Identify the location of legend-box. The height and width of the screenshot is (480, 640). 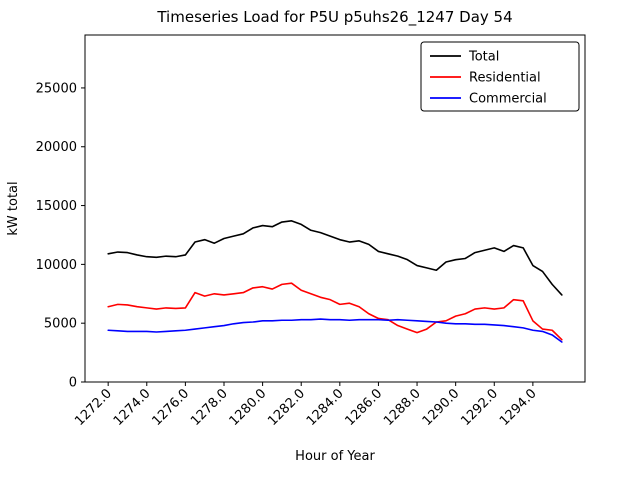
(500, 76).